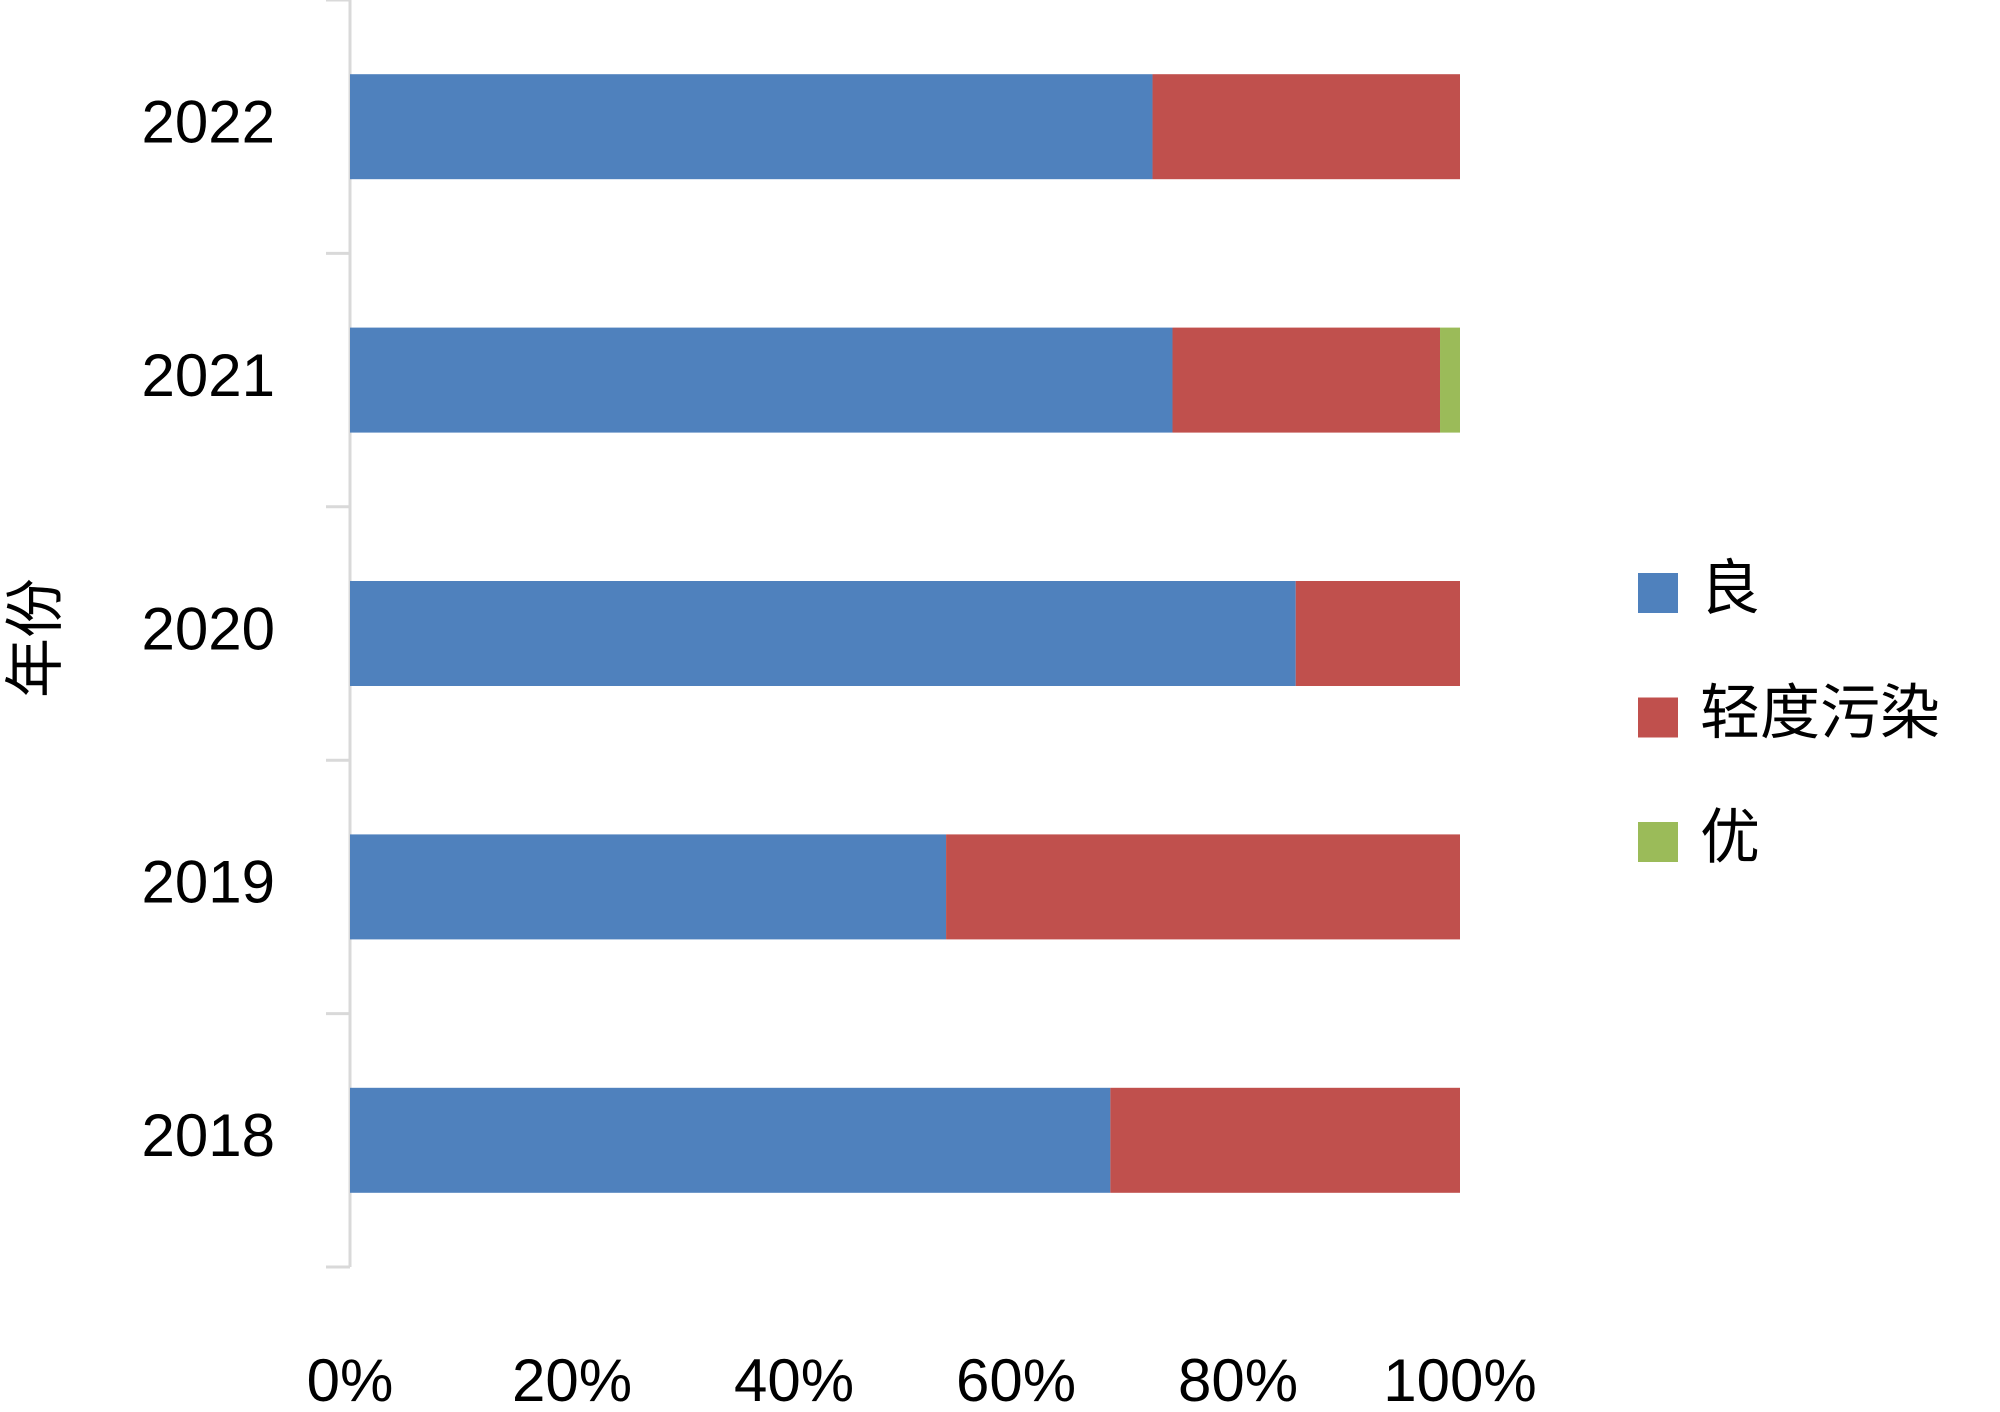 This screenshot has width=2000, height=1412. I want to click on legend-label: 优, so click(1730, 837).